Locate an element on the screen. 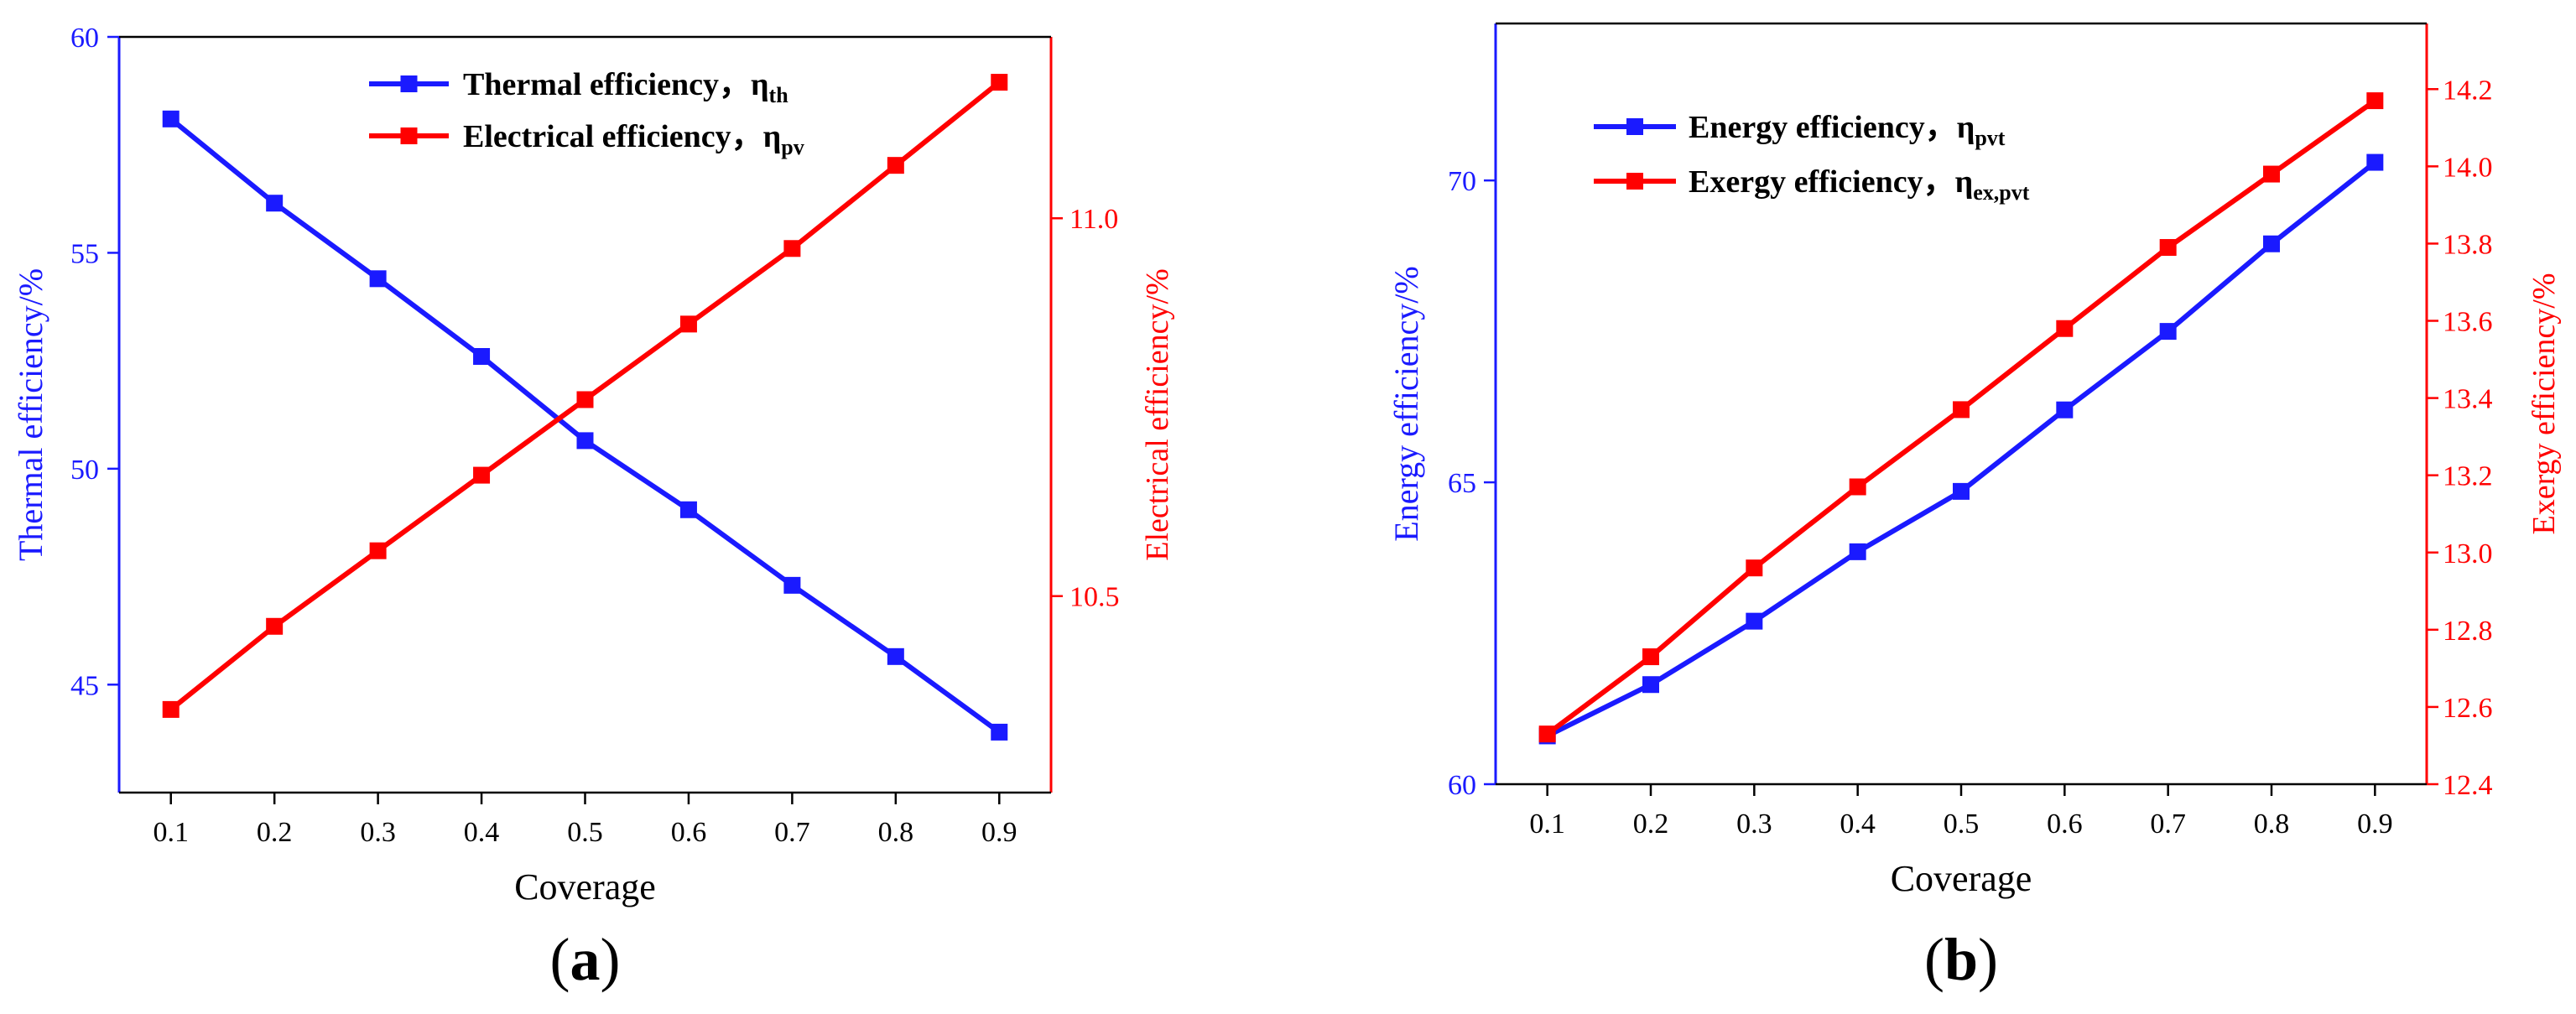 This screenshot has width=2576, height=1014. right-y-tick-label: 13.8 is located at coordinates (2468, 244).